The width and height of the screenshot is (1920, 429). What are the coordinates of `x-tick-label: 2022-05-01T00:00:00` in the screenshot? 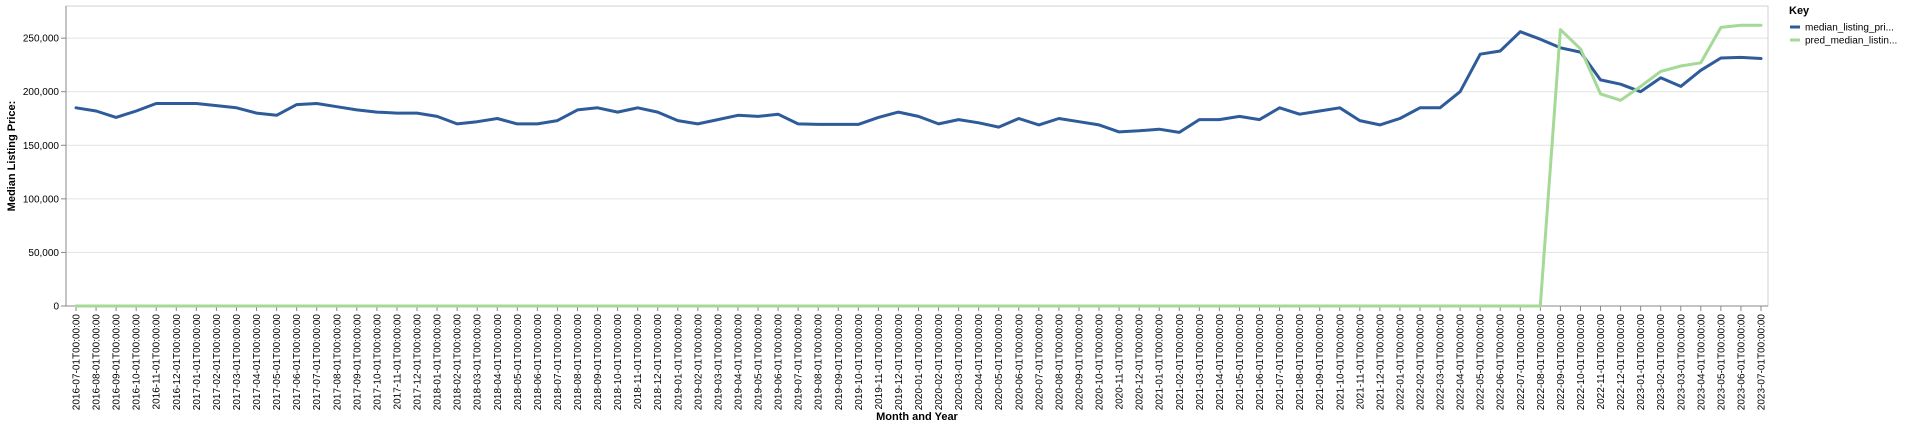 It's located at (1481, 362).